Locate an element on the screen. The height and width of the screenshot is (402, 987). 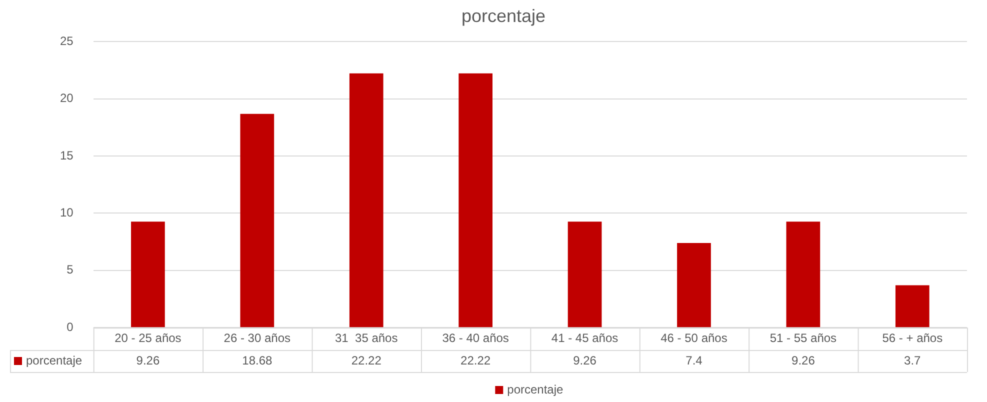
x-tick-label: 41 - 45 años is located at coordinates (584, 338).